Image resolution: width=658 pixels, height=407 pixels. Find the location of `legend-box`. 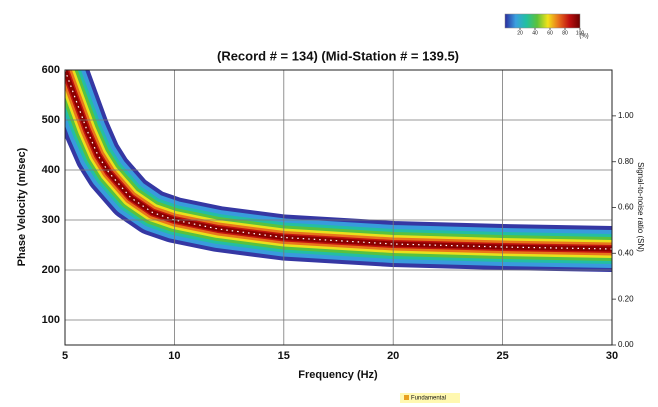

legend-box is located at coordinates (430, 398).